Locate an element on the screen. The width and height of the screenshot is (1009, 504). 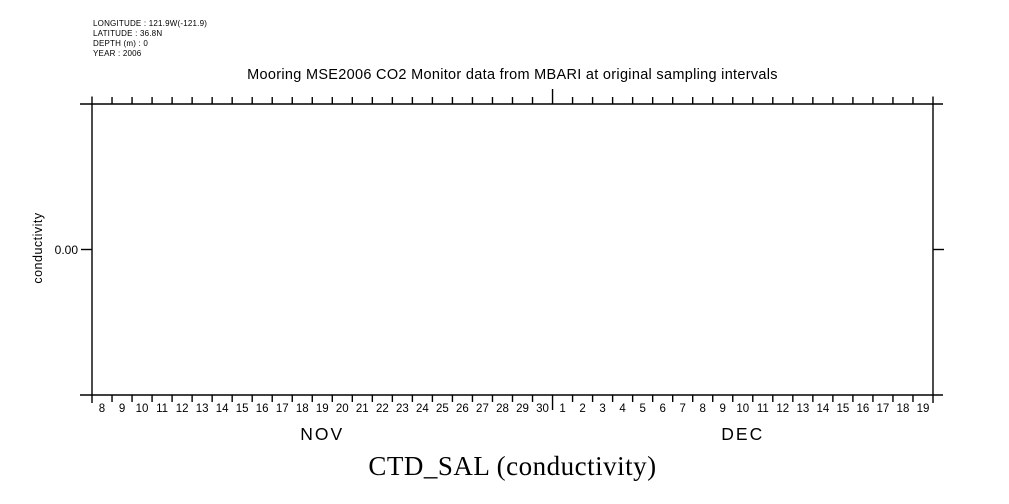
month-label: NOV is located at coordinates (322, 434).